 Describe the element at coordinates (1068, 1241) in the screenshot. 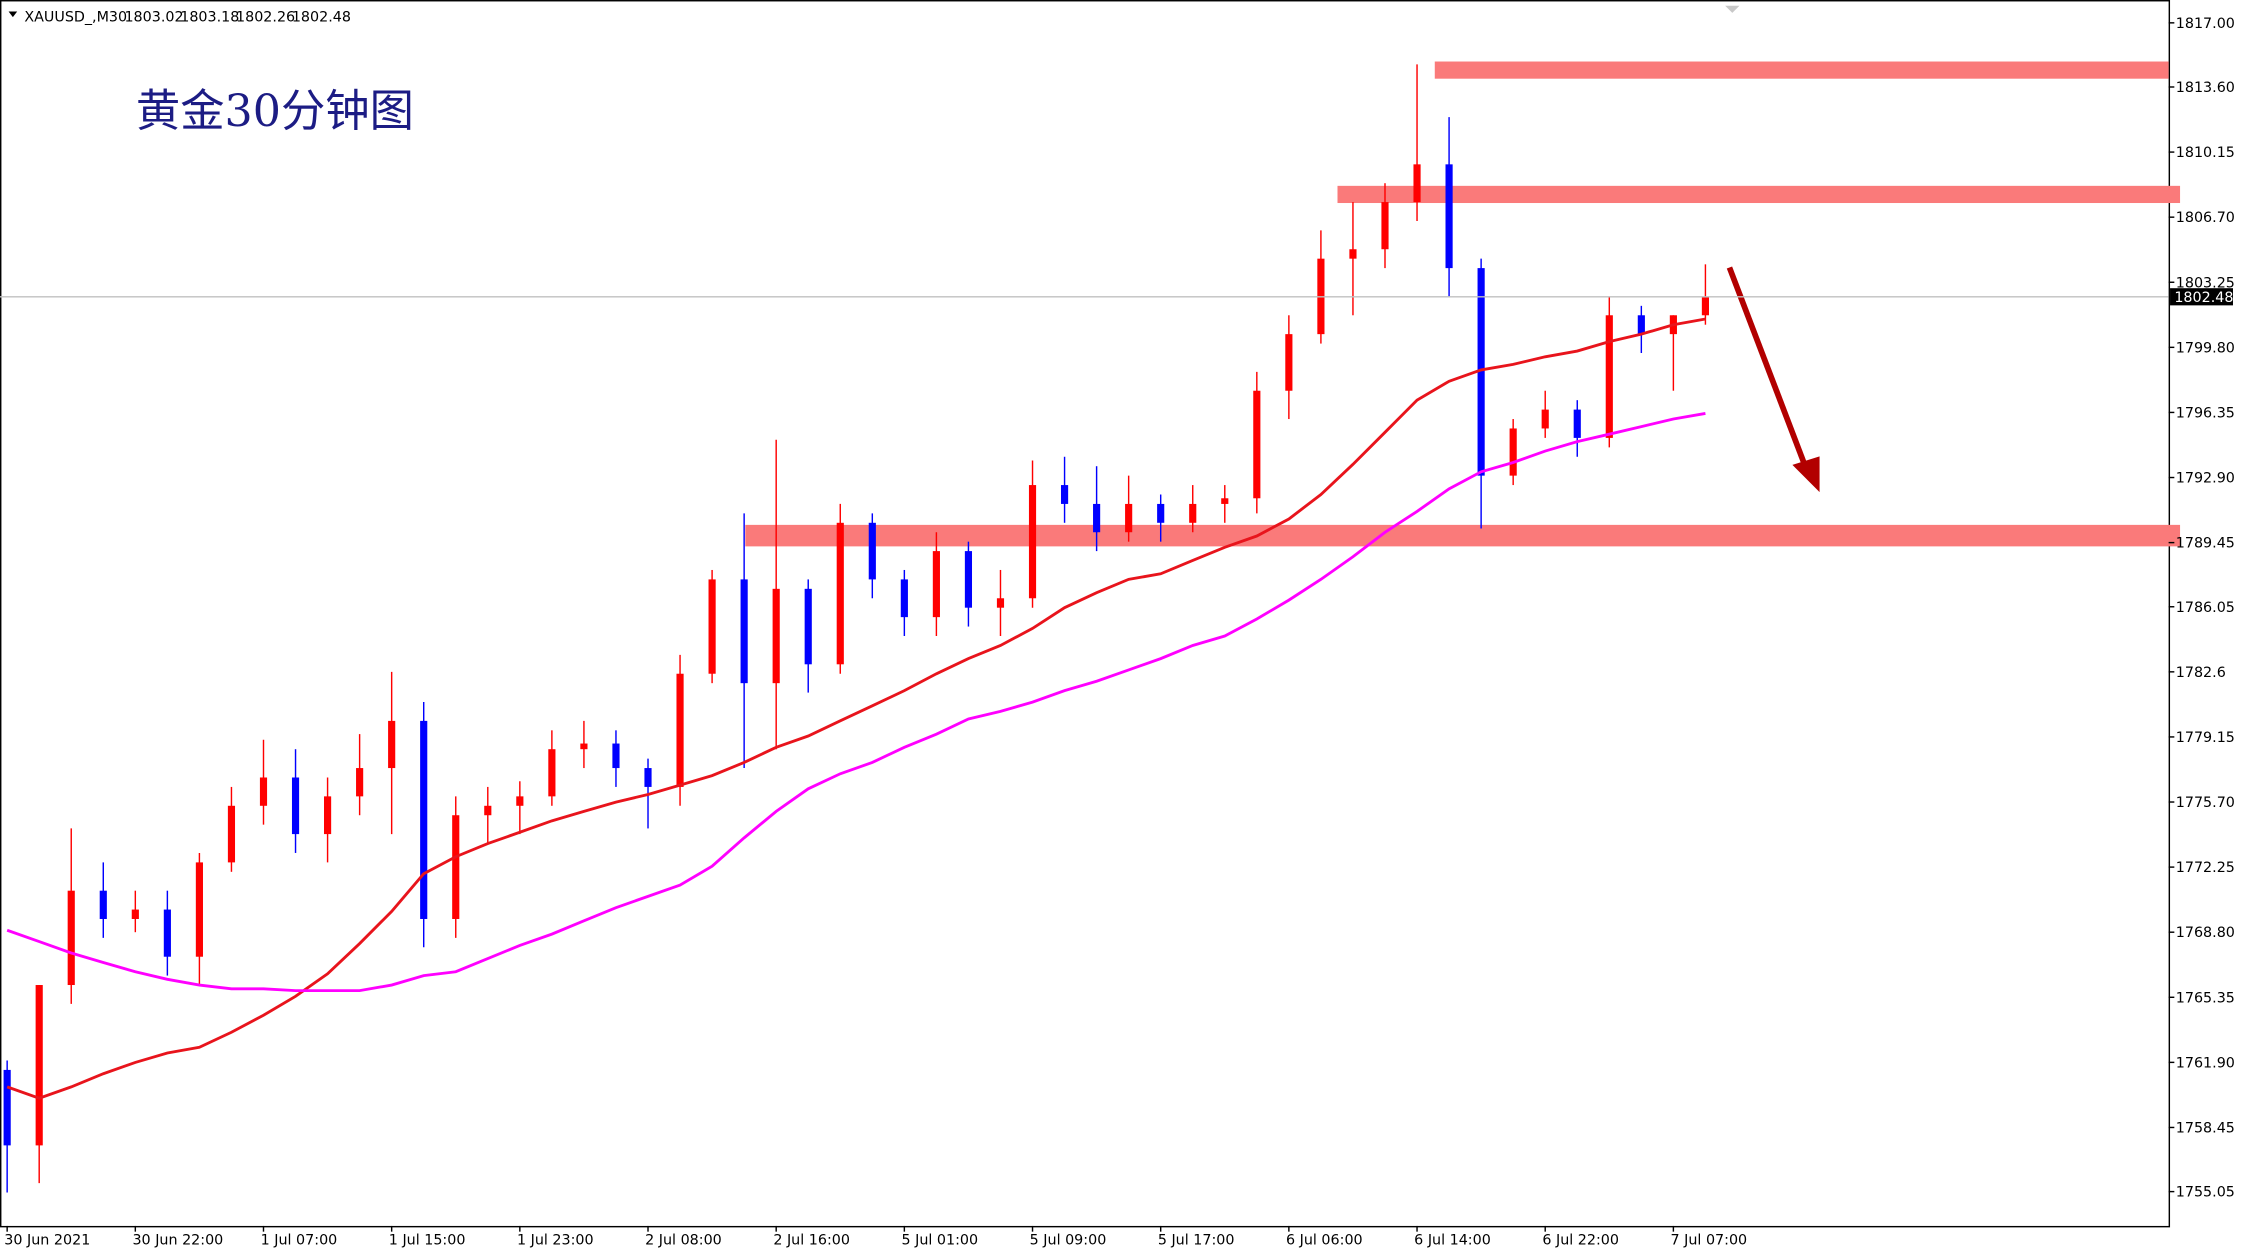

I see `x-tick-label: 5 Jul 09:00` at that location.